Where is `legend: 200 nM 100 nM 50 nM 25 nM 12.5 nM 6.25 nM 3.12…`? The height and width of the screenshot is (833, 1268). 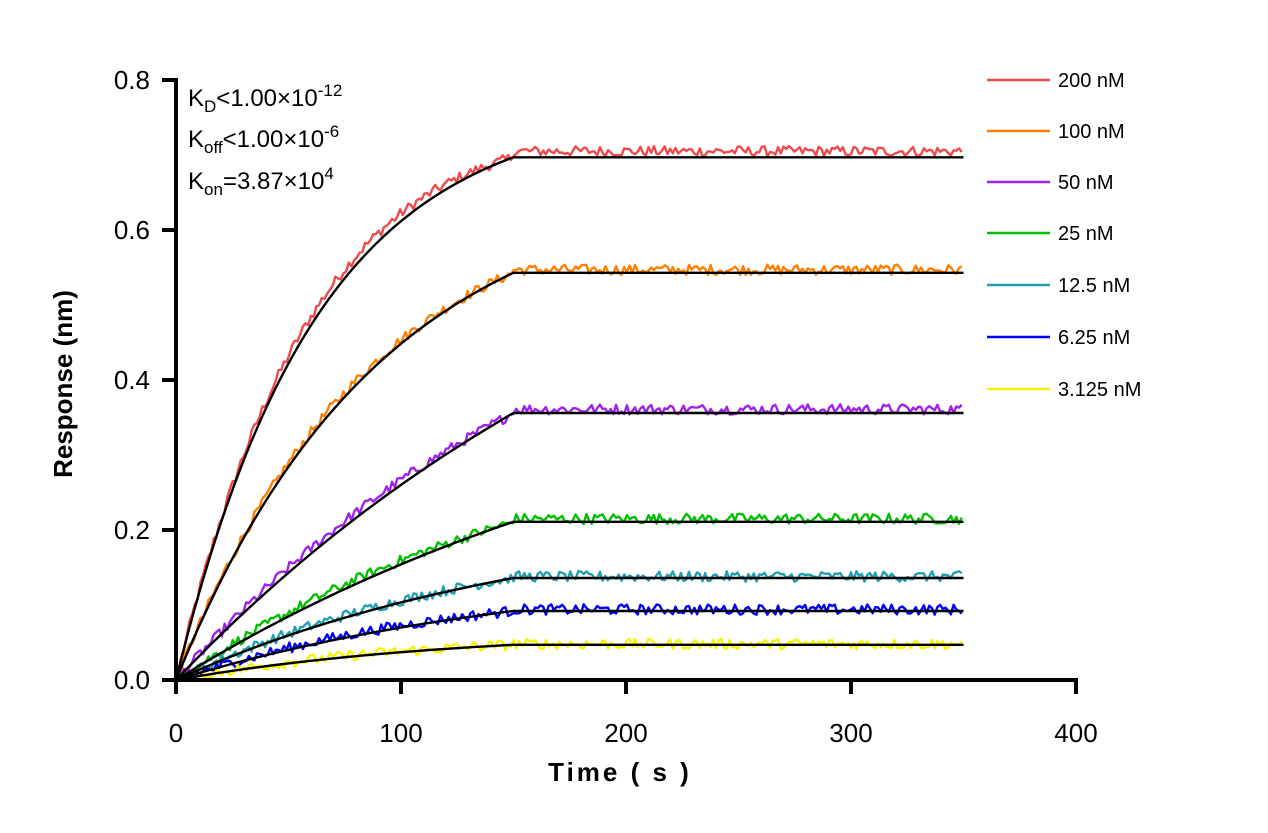
legend: 200 nM 100 nM 50 nM 25 nM 12.5 nM 6.25 nM 3.12… is located at coordinates (1064, 235).